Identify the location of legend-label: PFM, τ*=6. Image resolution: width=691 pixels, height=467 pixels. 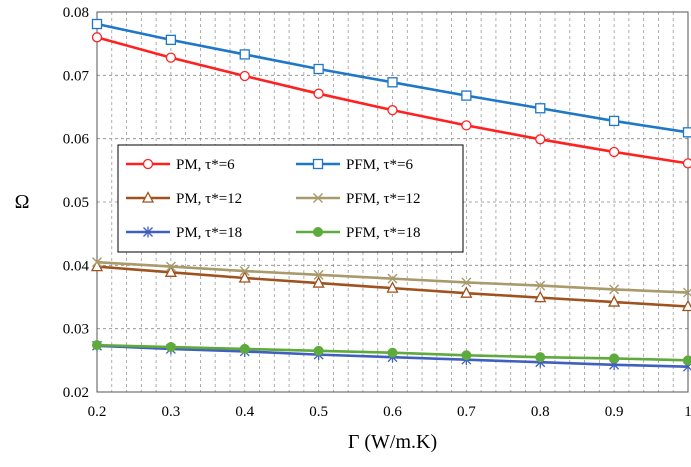
(380, 165).